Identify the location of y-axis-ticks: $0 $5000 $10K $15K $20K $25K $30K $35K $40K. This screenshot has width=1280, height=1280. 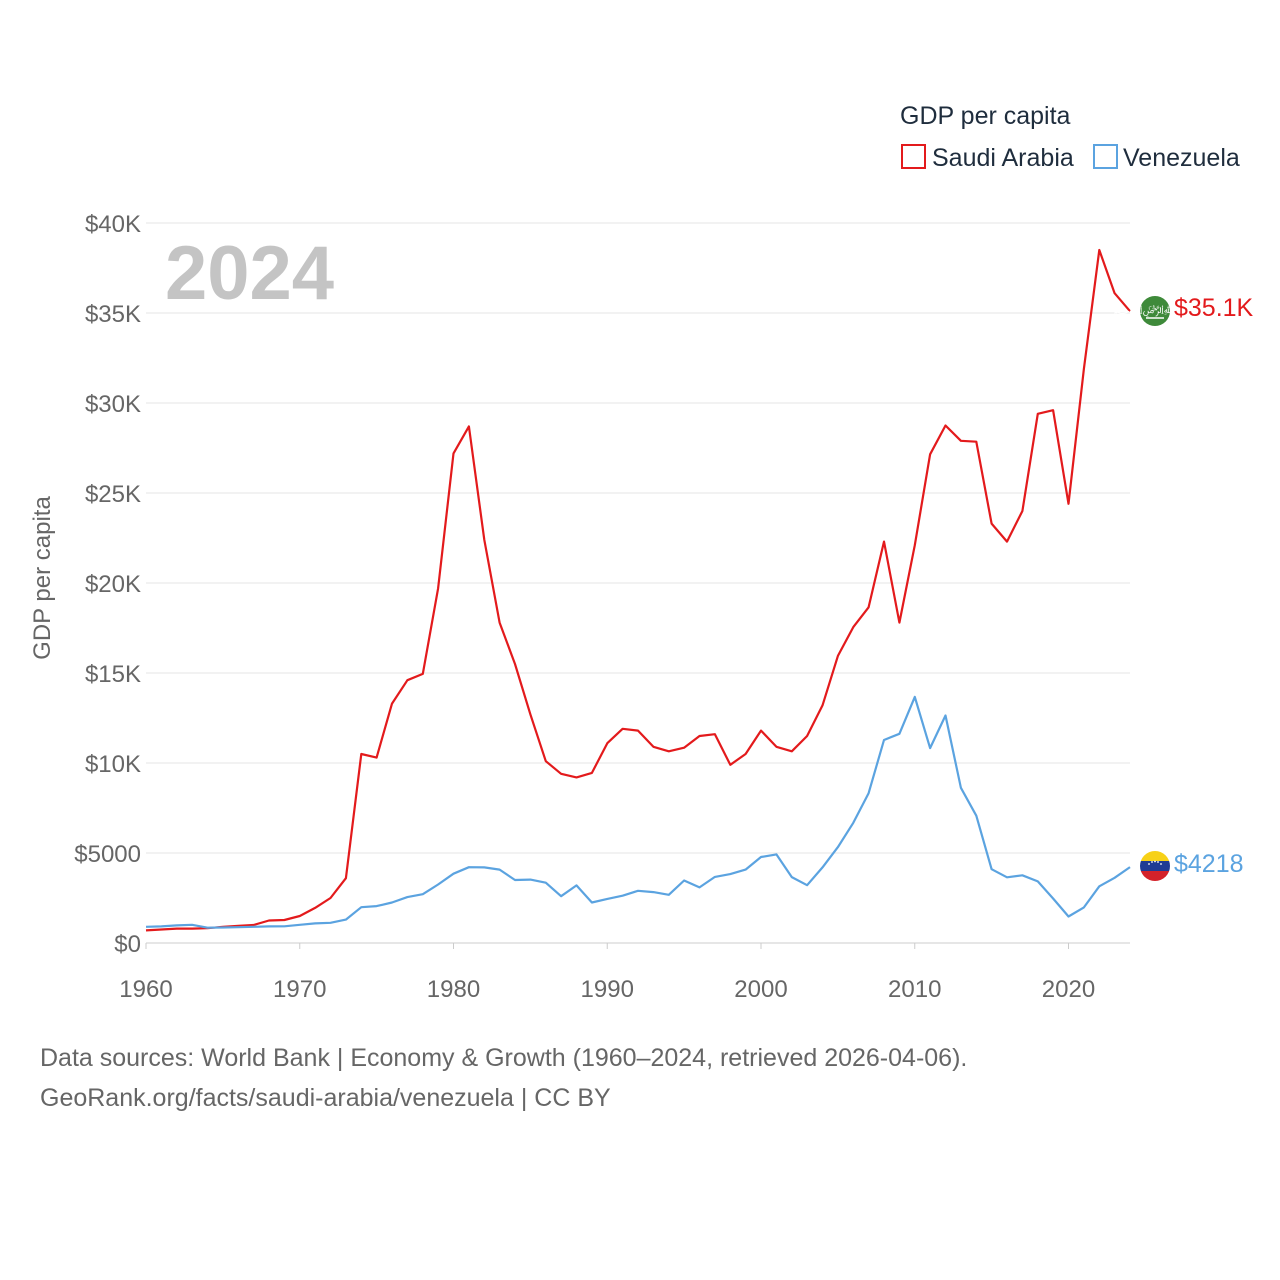
(107, 584).